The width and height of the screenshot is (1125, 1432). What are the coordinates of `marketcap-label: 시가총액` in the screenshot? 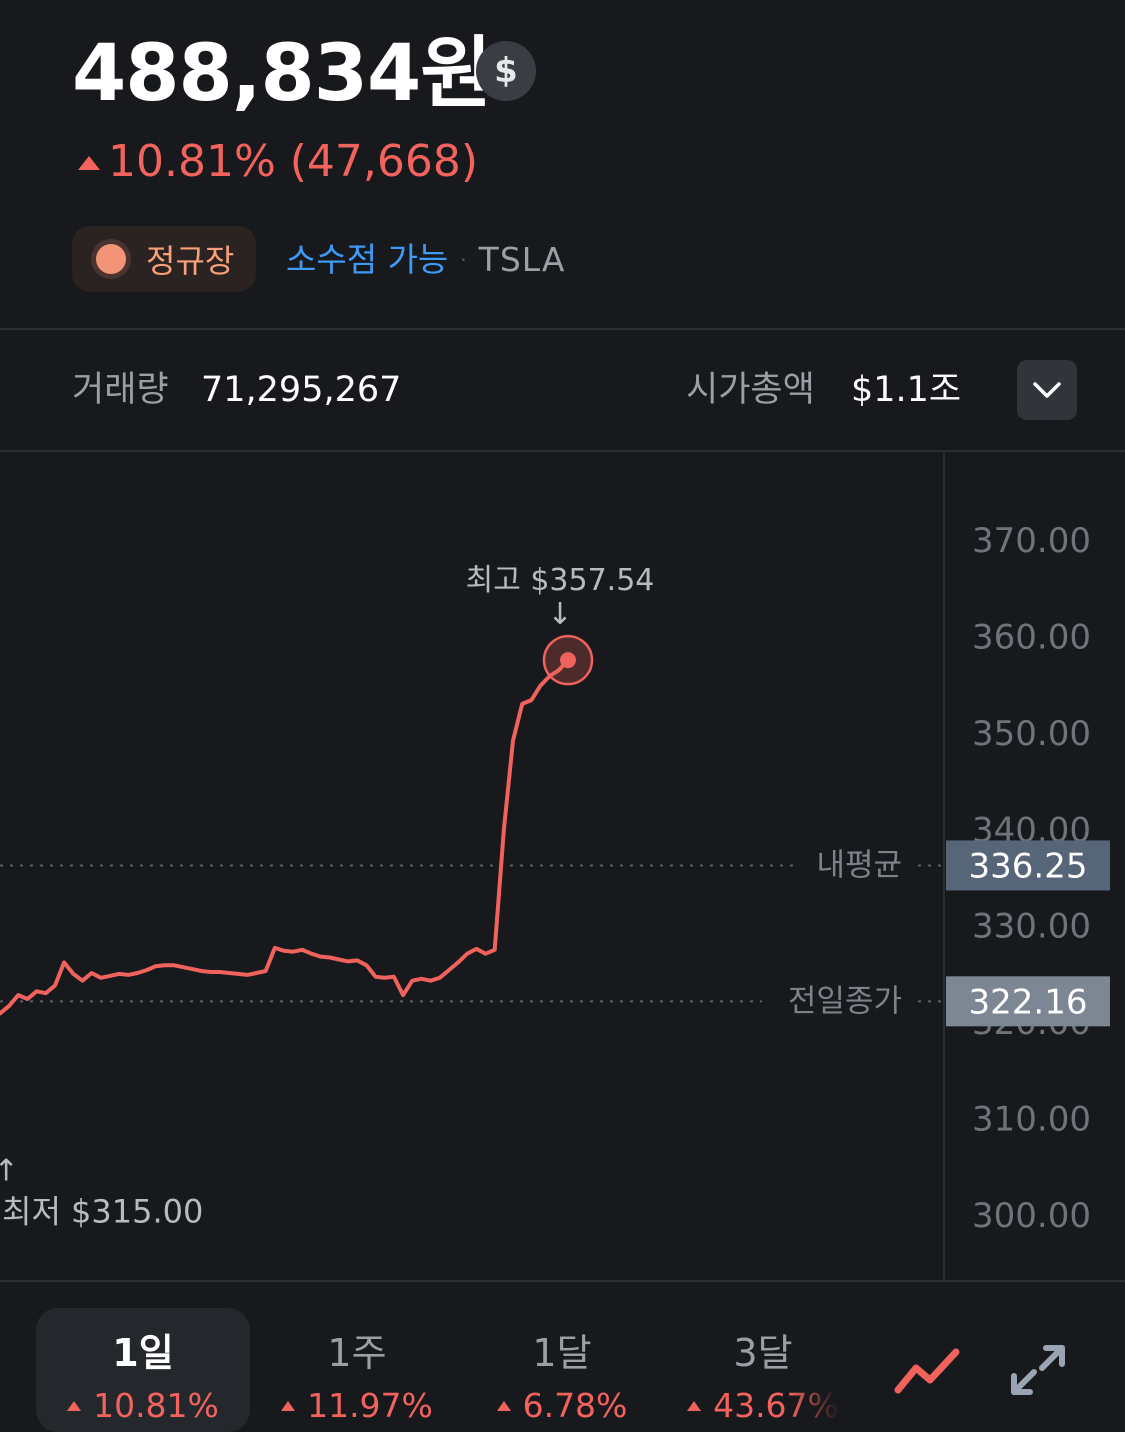 It's located at (750, 390).